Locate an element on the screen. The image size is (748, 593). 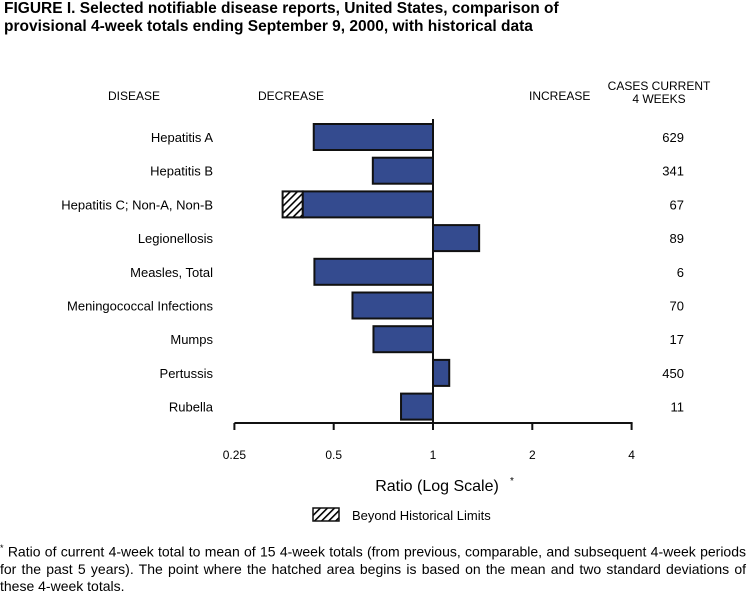
cases-value: 70 is located at coordinates (677, 306).